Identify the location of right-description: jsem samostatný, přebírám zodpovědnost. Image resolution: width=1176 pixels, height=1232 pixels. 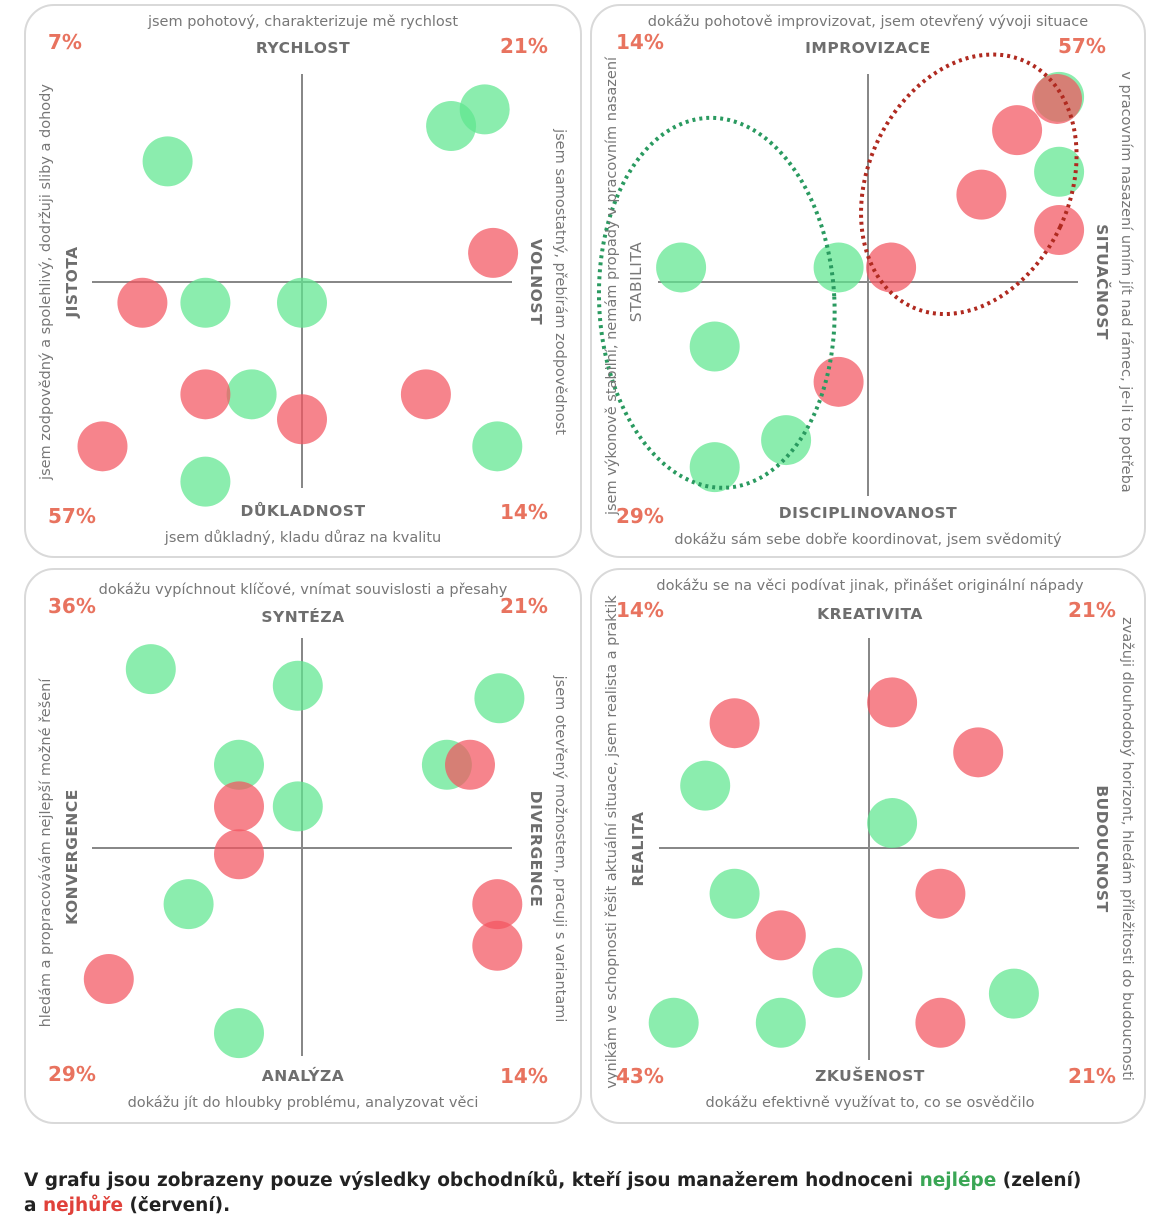
(560, 282).